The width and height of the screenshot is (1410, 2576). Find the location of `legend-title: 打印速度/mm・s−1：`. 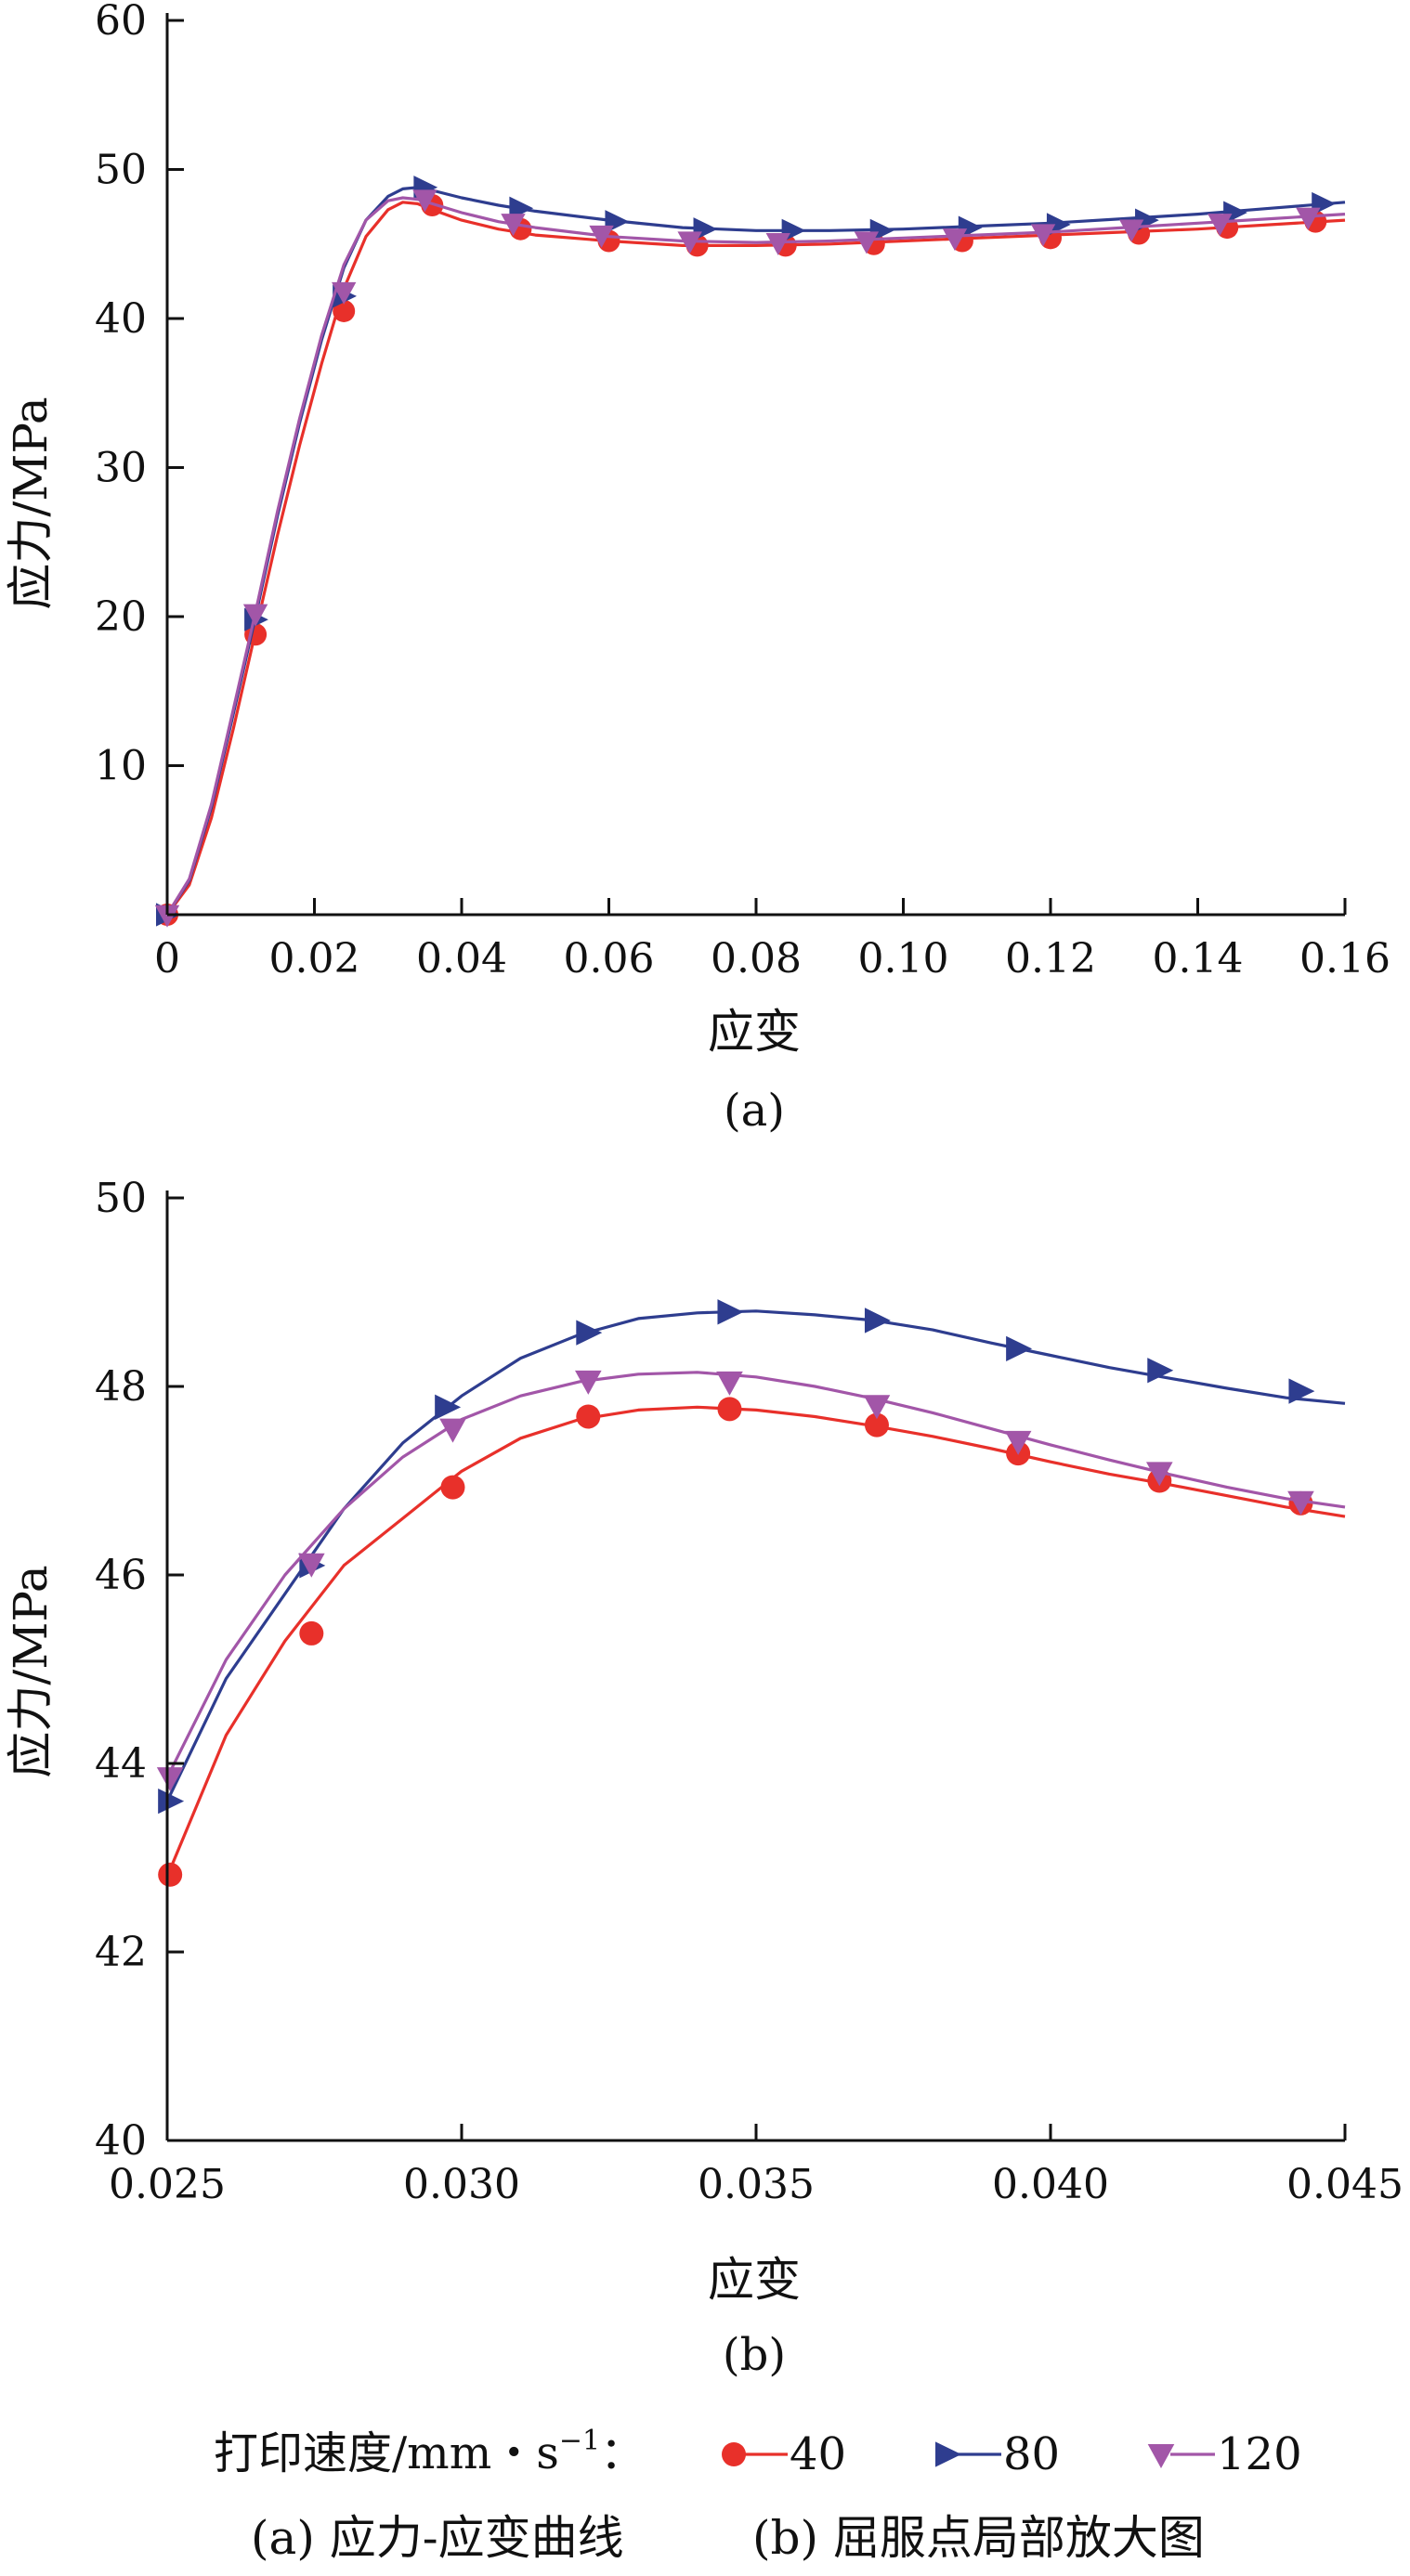

legend-title: 打印速度/mm・s−1： is located at coordinates (429, 2452).